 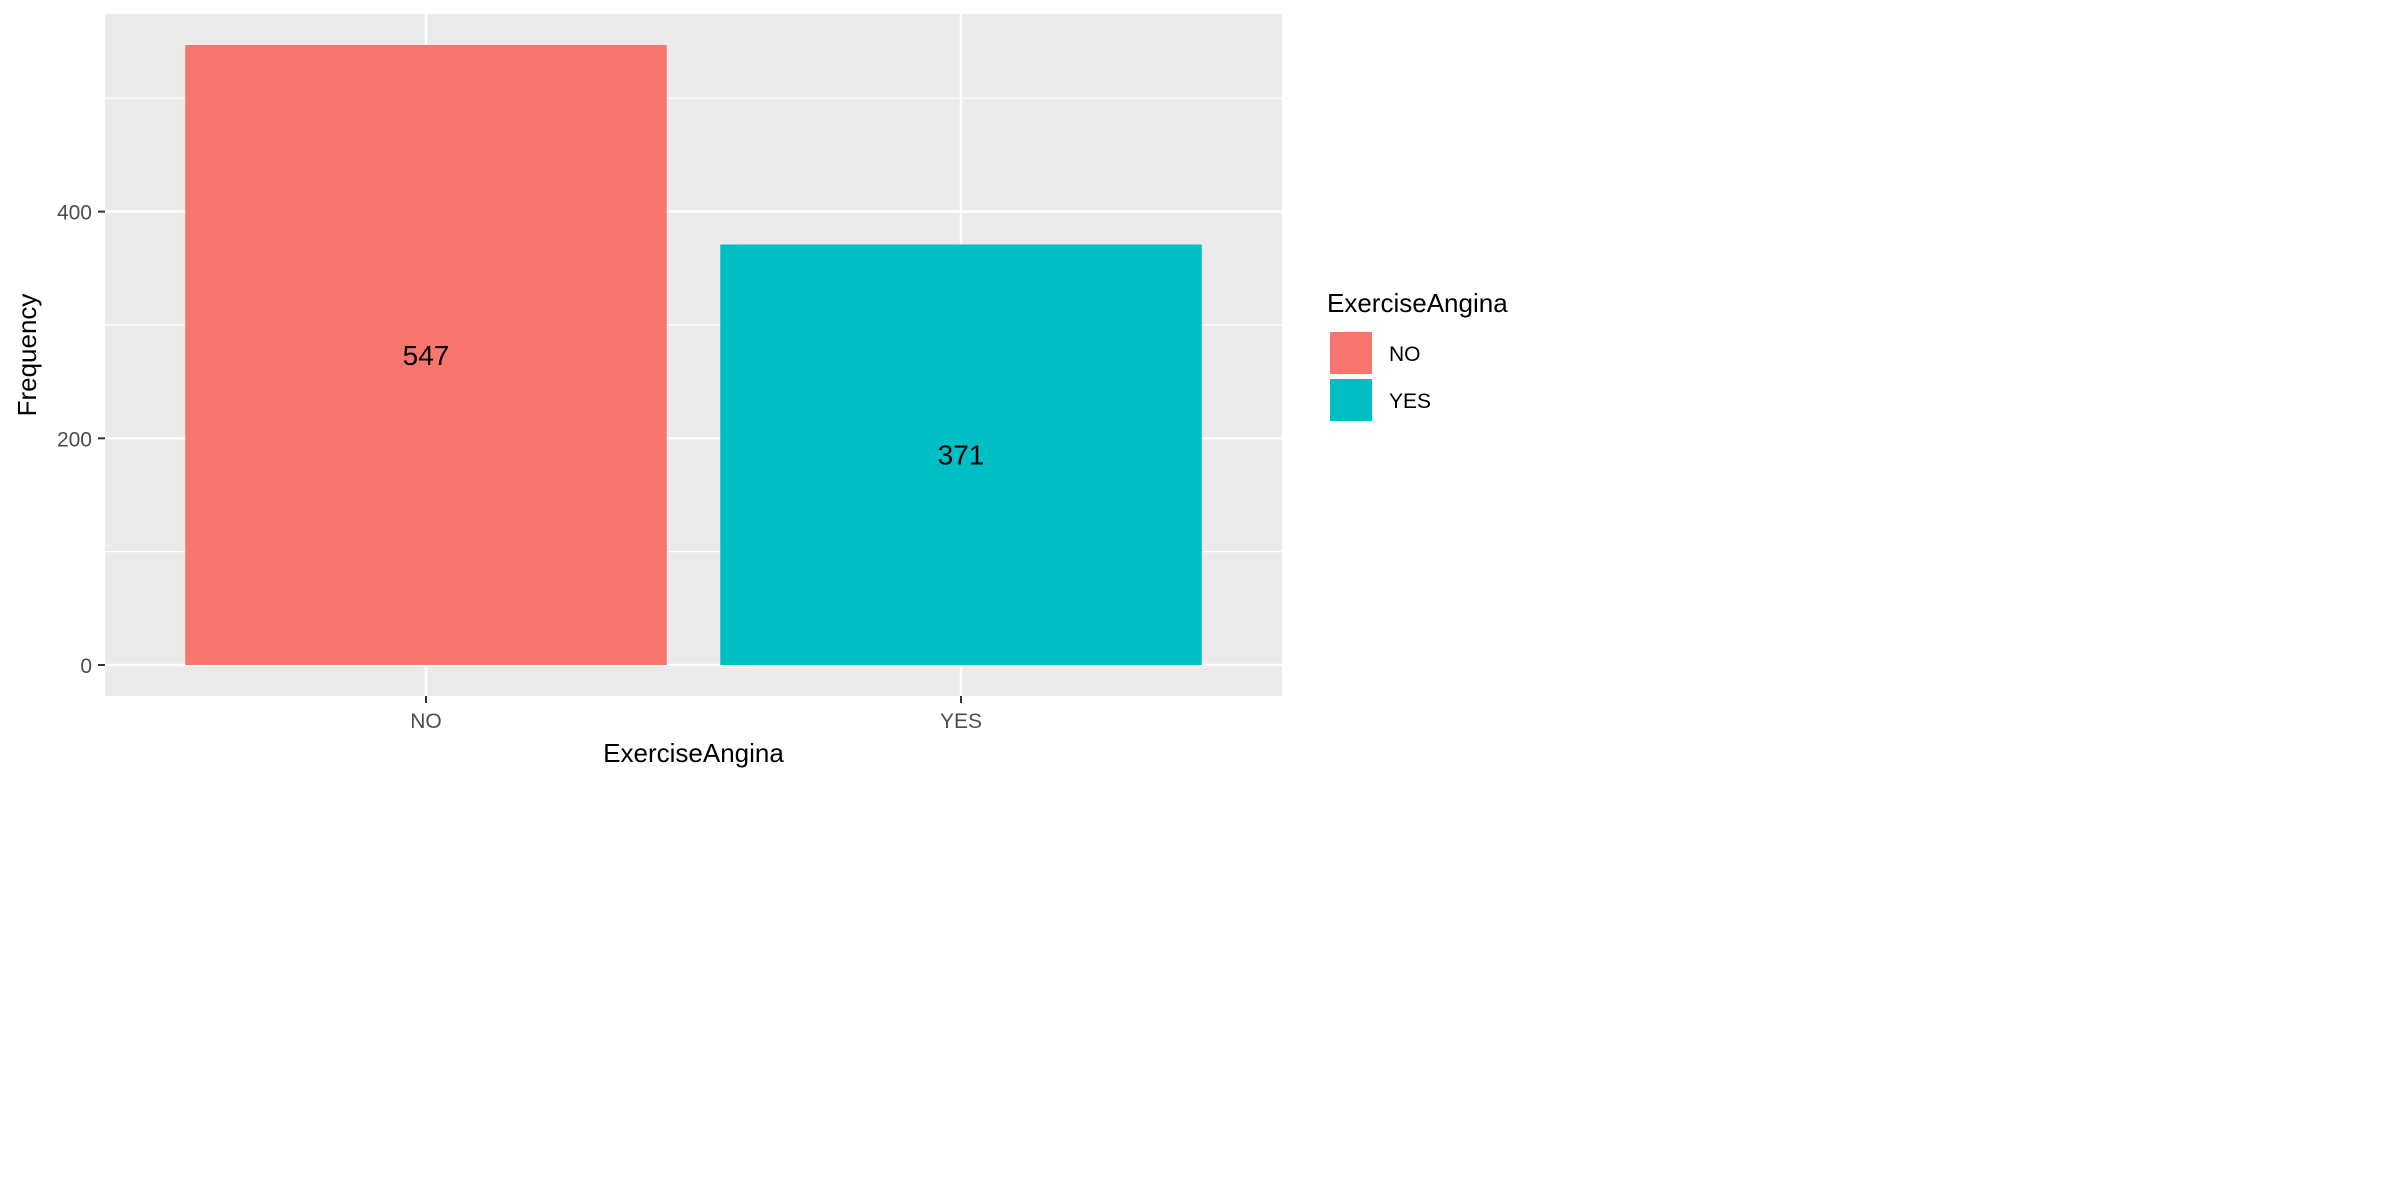 I want to click on legend-title: ExerciseAngina, so click(x=1417, y=303).